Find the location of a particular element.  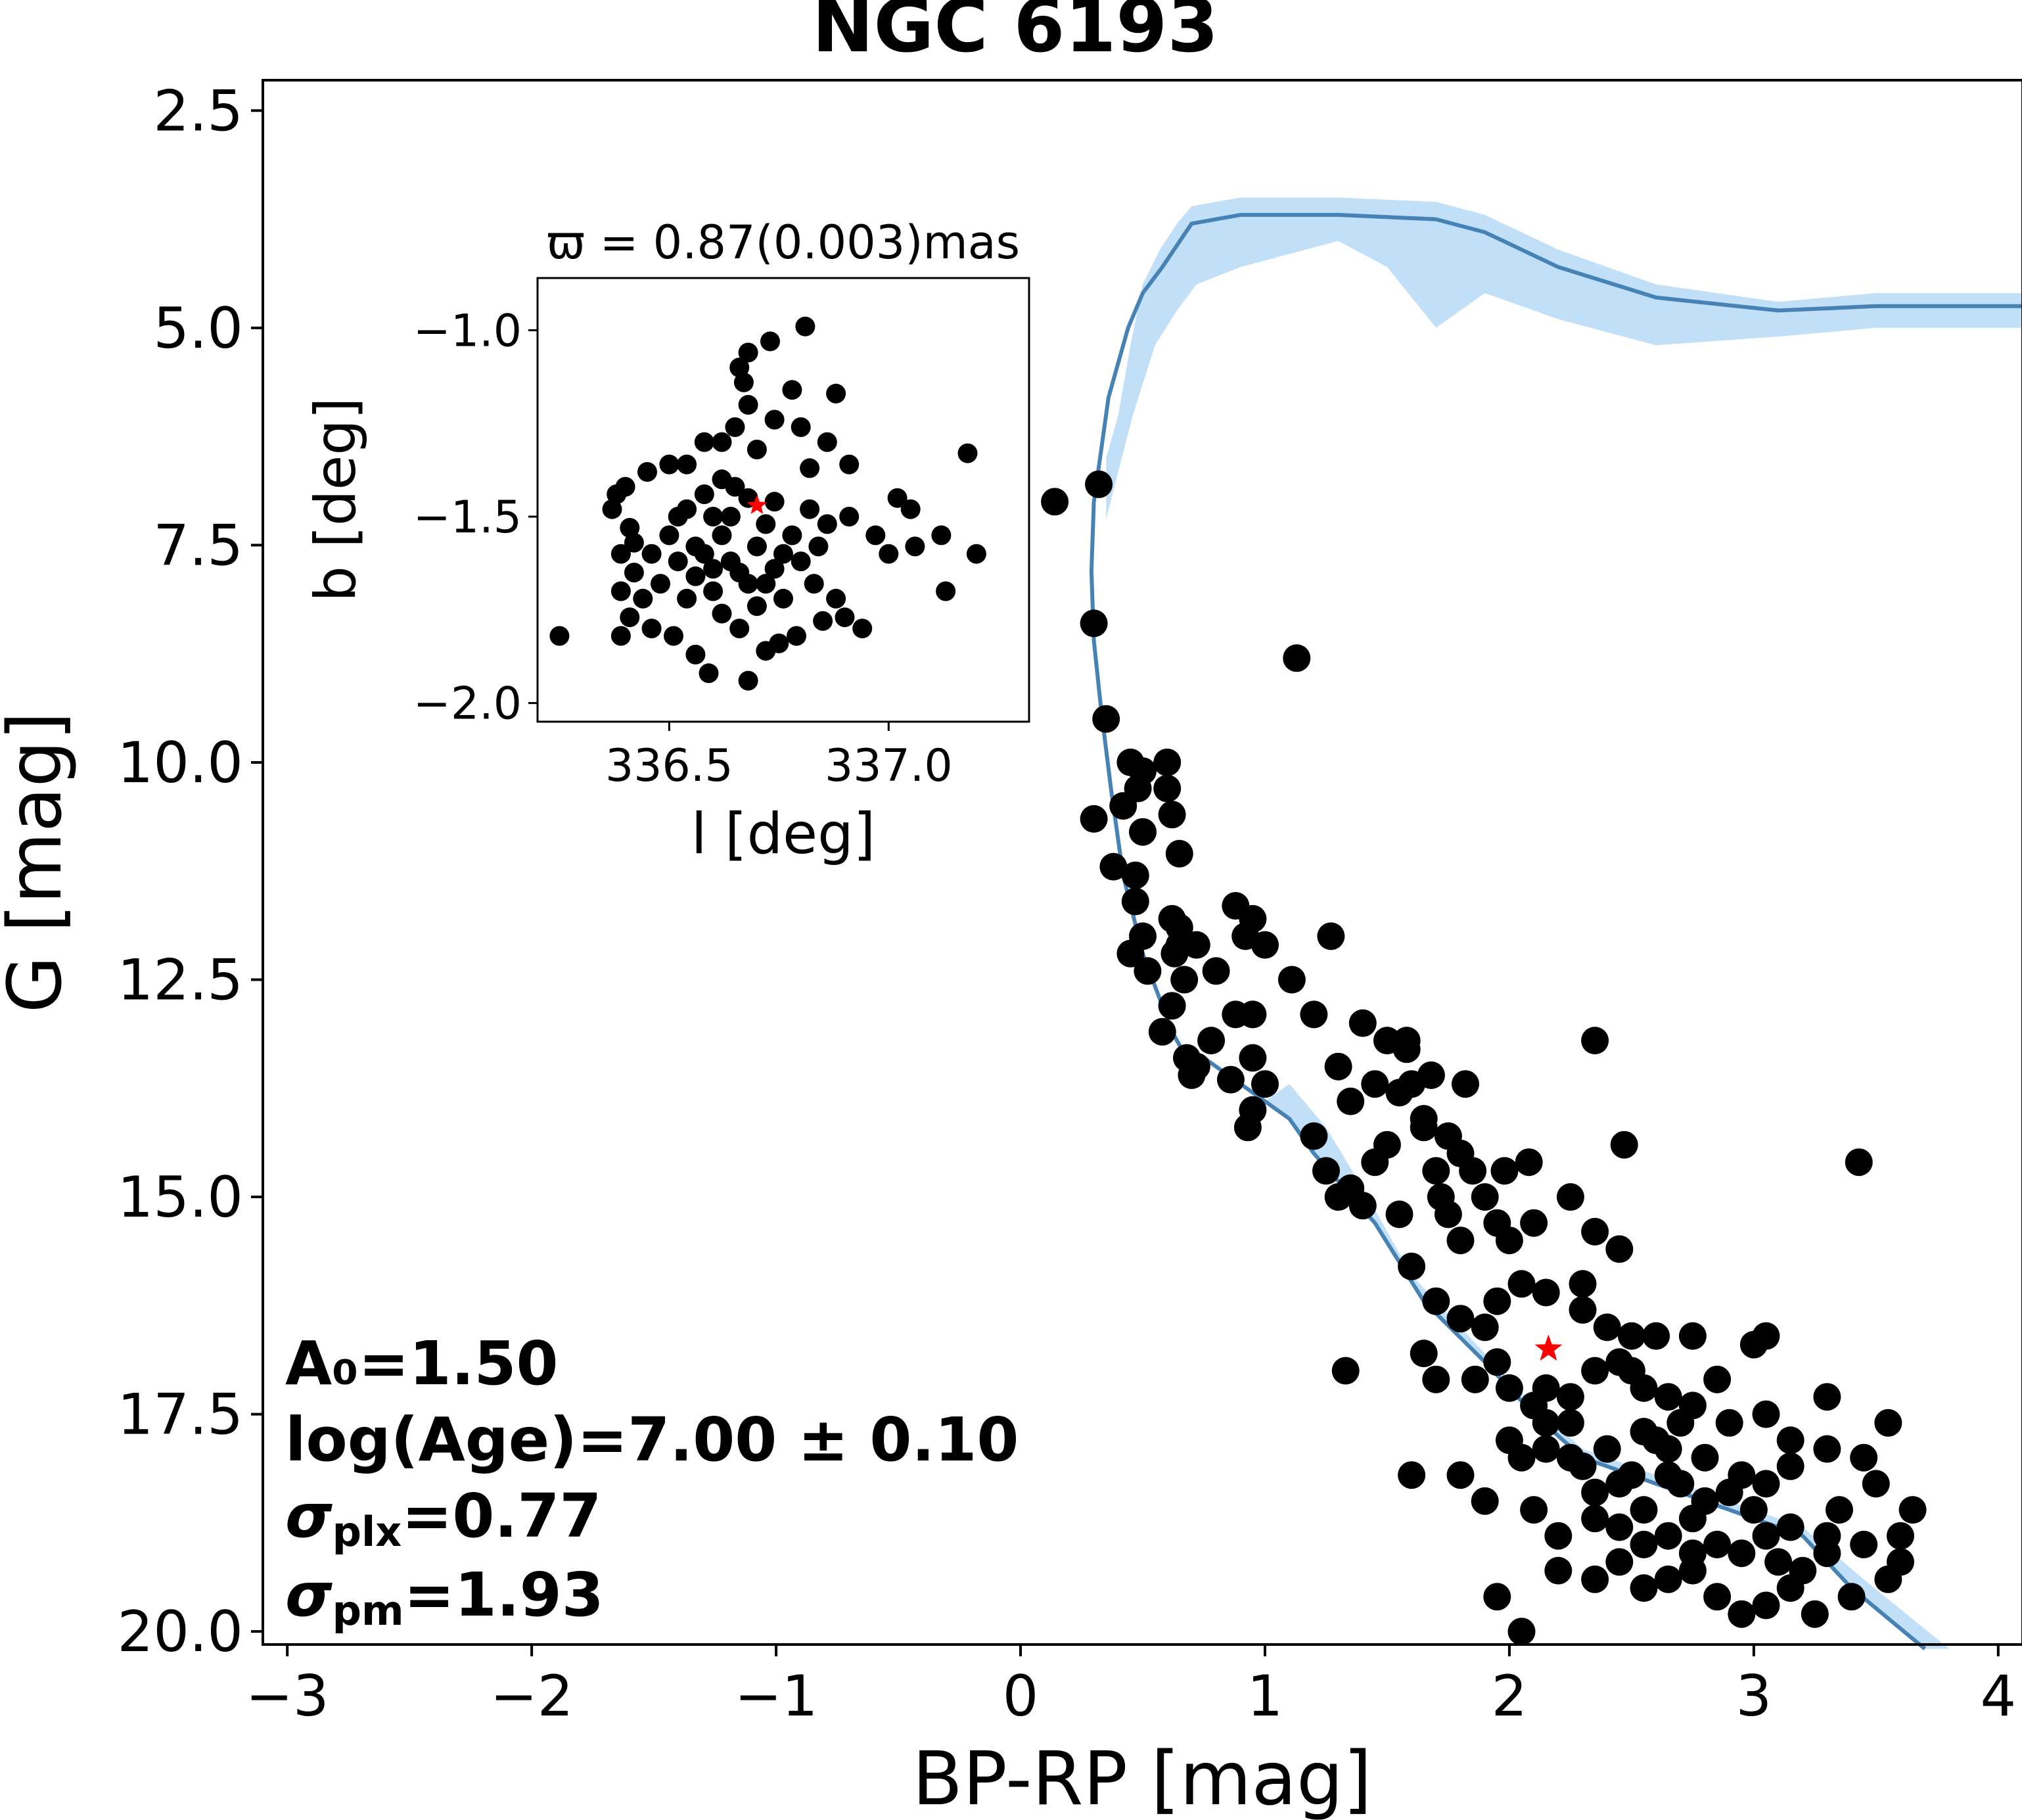

y-axis-label: G [mag] is located at coordinates (39, 863).